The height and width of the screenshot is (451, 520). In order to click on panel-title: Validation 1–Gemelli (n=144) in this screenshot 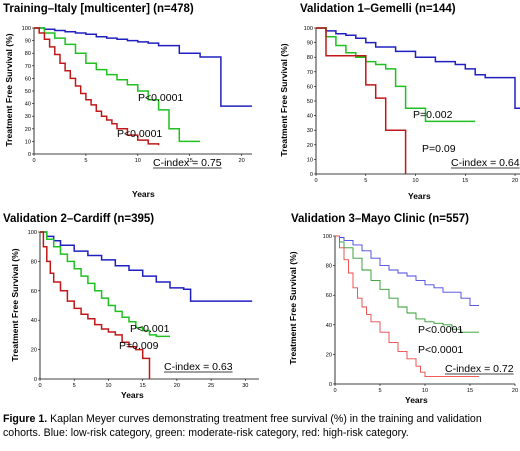, I will do `click(378, 9)`.